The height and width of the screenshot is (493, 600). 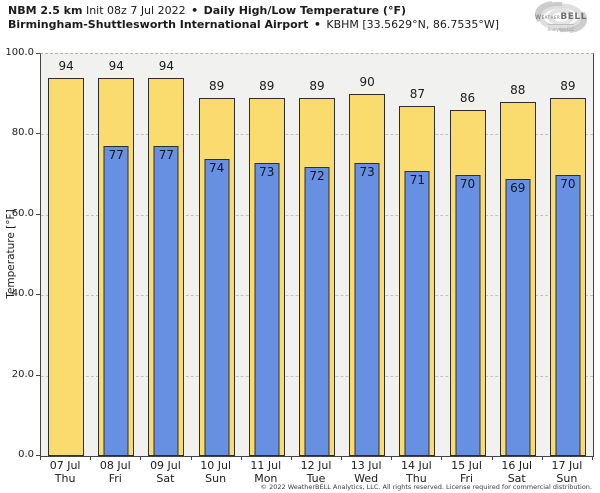 What do you see at coordinates (215, 465) in the screenshot?
I see `x-label-date: 10 Jul` at bounding box center [215, 465].